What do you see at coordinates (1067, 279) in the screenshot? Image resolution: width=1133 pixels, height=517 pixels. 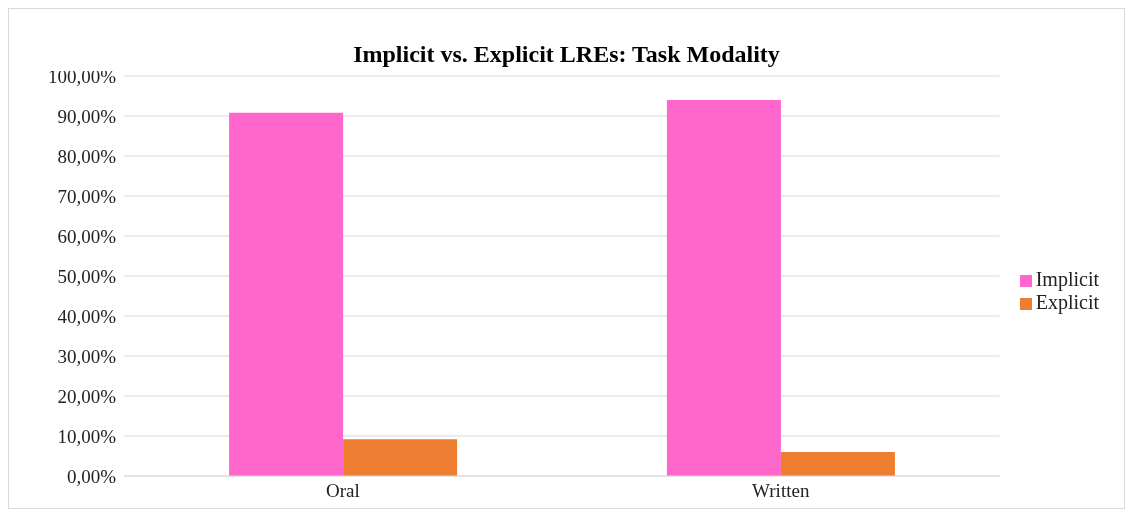 I see `legend-label: Implicit` at bounding box center [1067, 279].